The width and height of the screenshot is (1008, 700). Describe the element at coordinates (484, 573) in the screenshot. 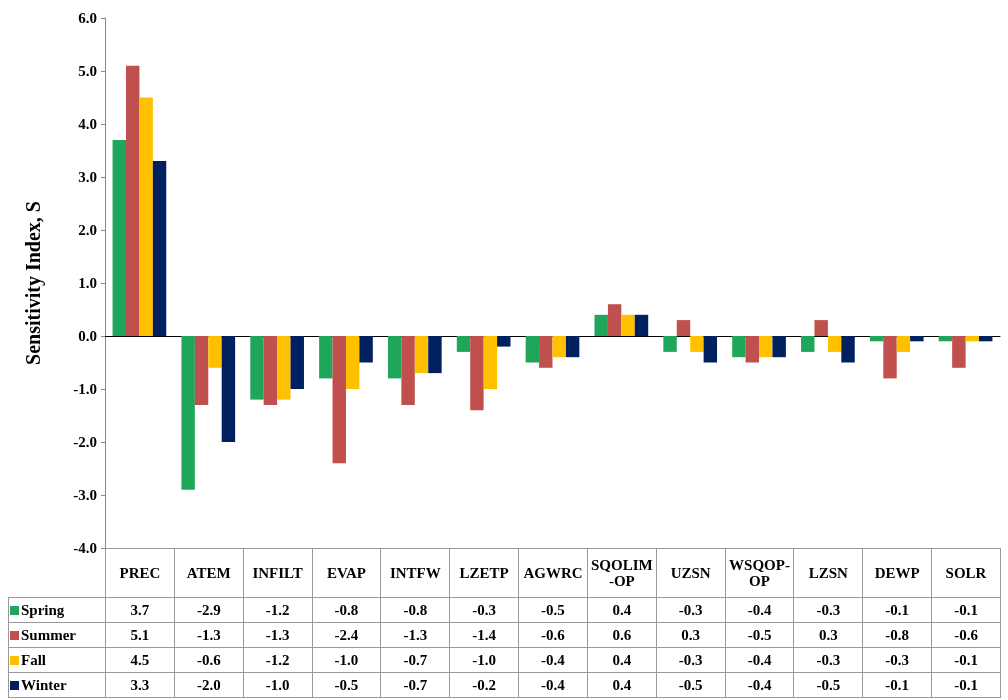

I see `x-tick-label: LZETP` at that location.